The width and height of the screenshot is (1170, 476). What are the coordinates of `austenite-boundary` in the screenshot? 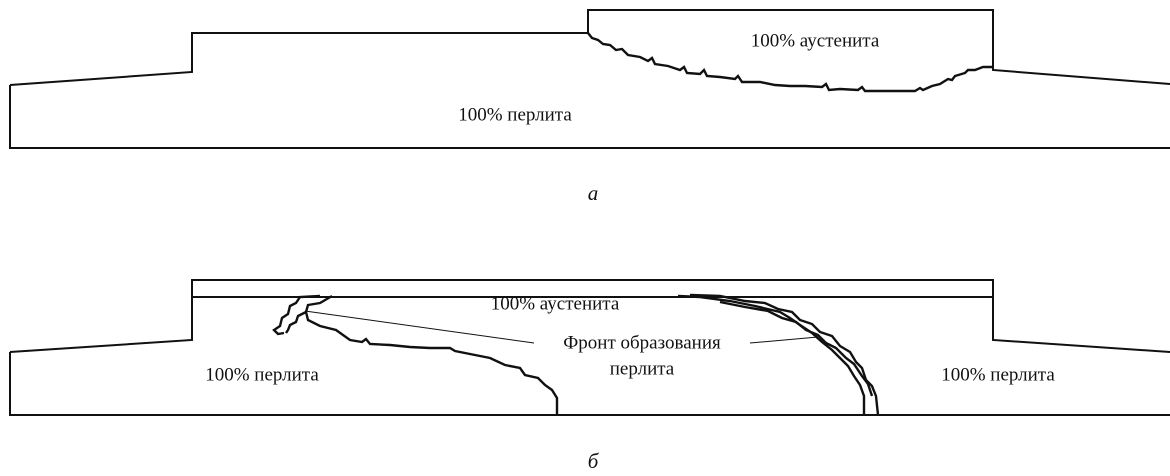 It's located at (790, 62).